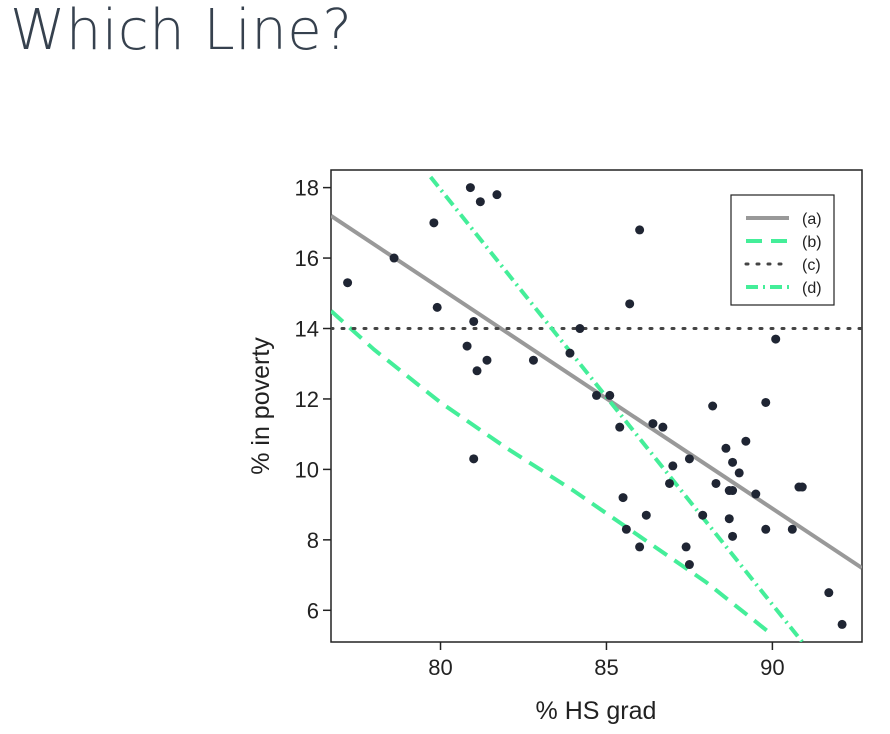 The image size is (890, 734). I want to click on y-axis-label: % in poverty, so click(261, 406).